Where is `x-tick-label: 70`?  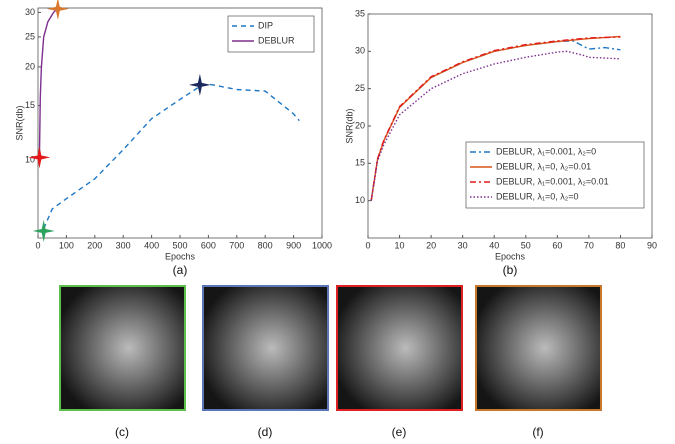 x-tick-label: 70 is located at coordinates (589, 245).